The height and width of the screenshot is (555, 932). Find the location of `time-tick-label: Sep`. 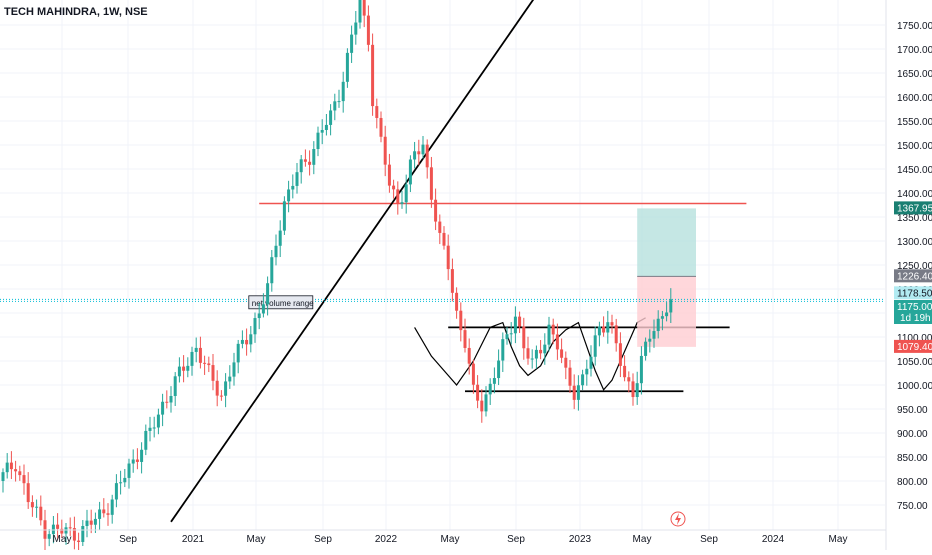

time-tick-label: Sep is located at coordinates (709, 539).